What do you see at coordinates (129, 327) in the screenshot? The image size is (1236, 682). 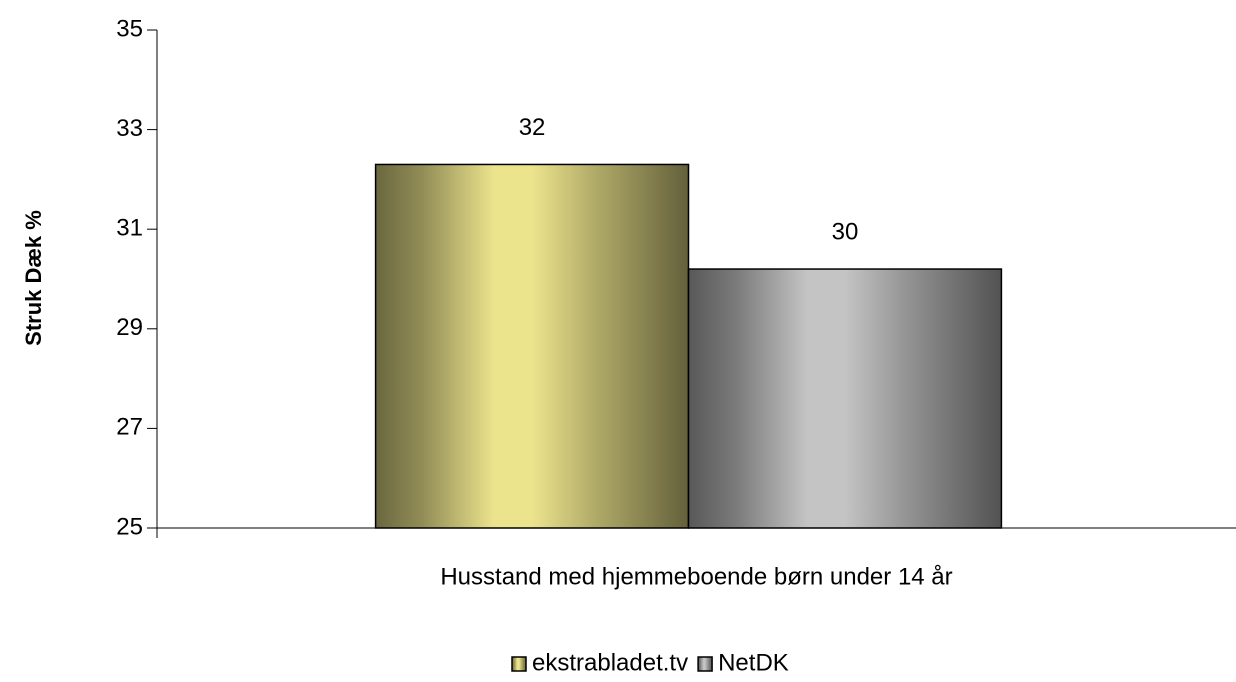 I see `y-tick-label: 29` at bounding box center [129, 327].